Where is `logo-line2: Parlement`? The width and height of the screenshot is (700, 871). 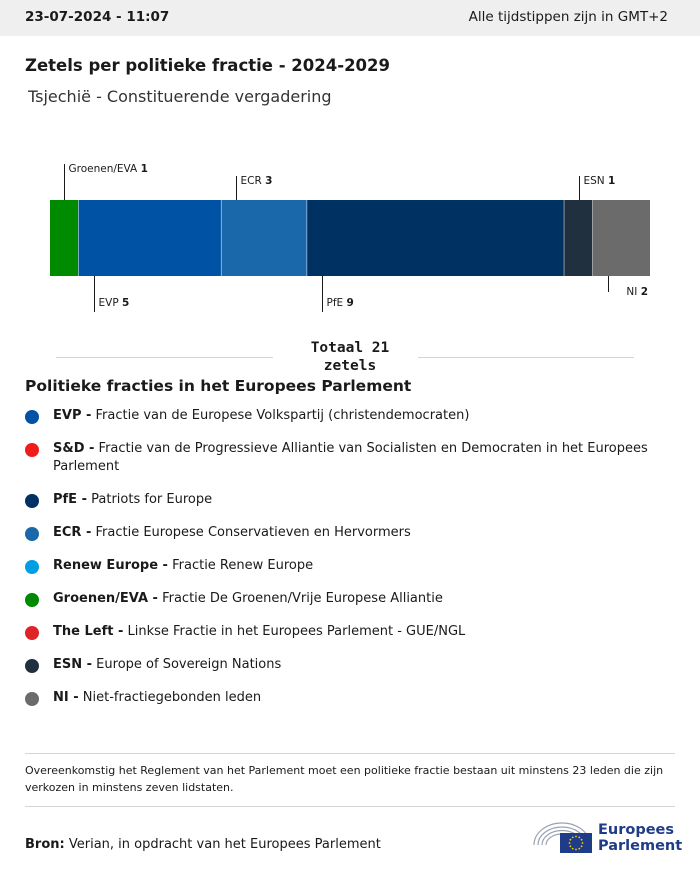
logo-line2: Parlement is located at coordinates (640, 846).